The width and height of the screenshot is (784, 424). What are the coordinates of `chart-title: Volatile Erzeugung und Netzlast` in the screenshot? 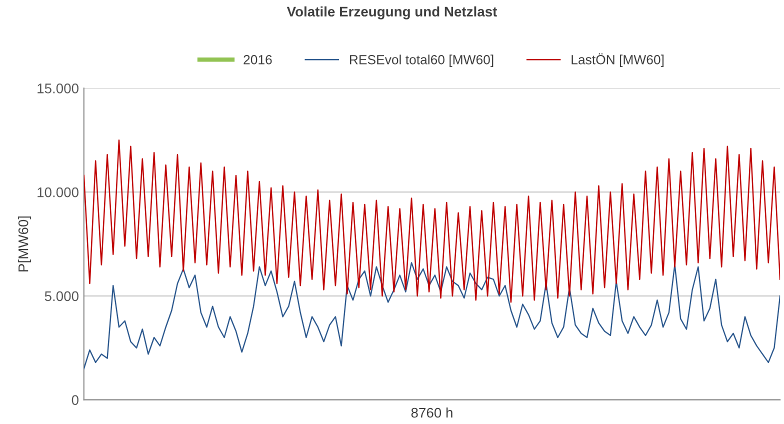 It's located at (392, 13).